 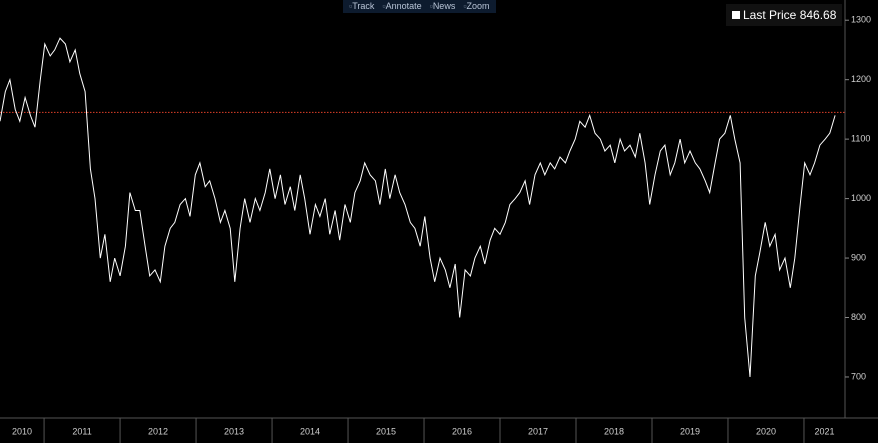 I want to click on y-tick-label: 1000, so click(x=861, y=198).